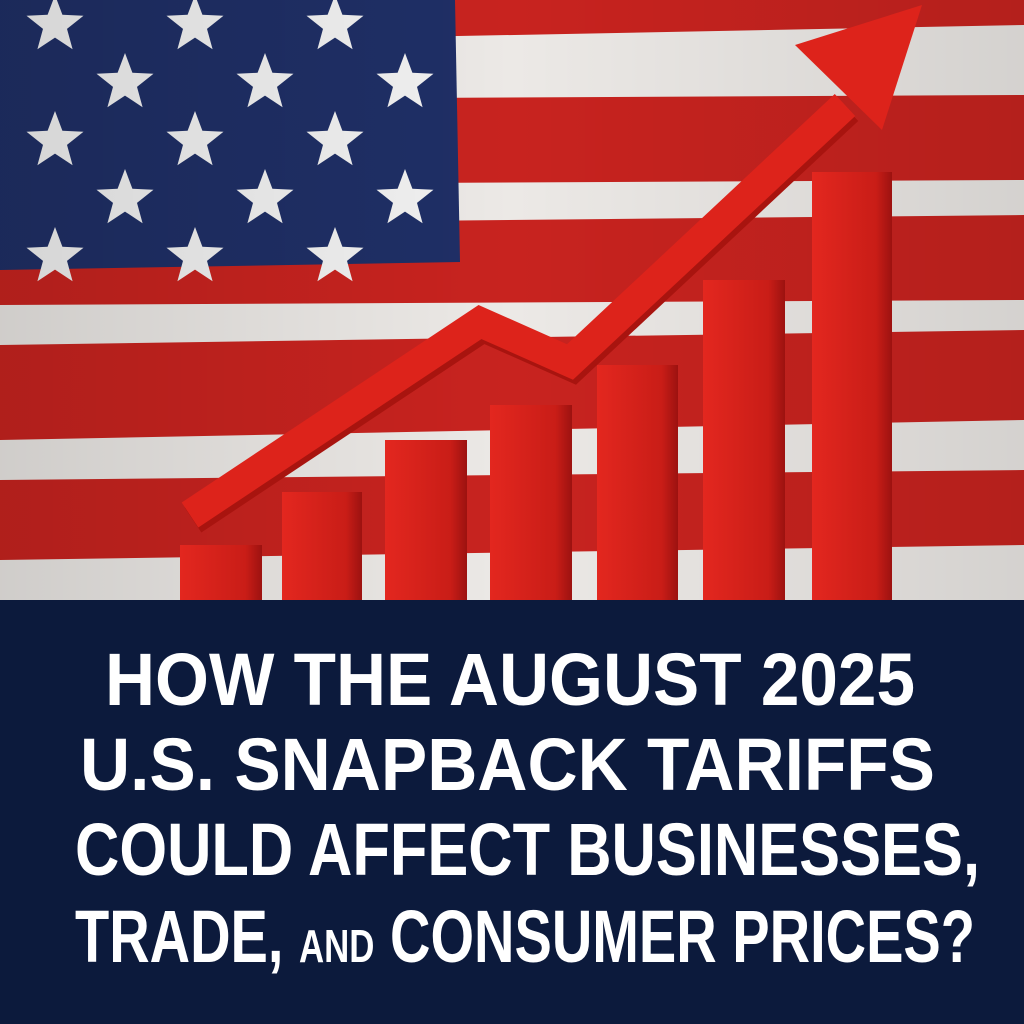 This screenshot has height=1024, width=1024. What do you see at coordinates (336, 946) in the screenshot?
I see `headline-connector: AND` at bounding box center [336, 946].